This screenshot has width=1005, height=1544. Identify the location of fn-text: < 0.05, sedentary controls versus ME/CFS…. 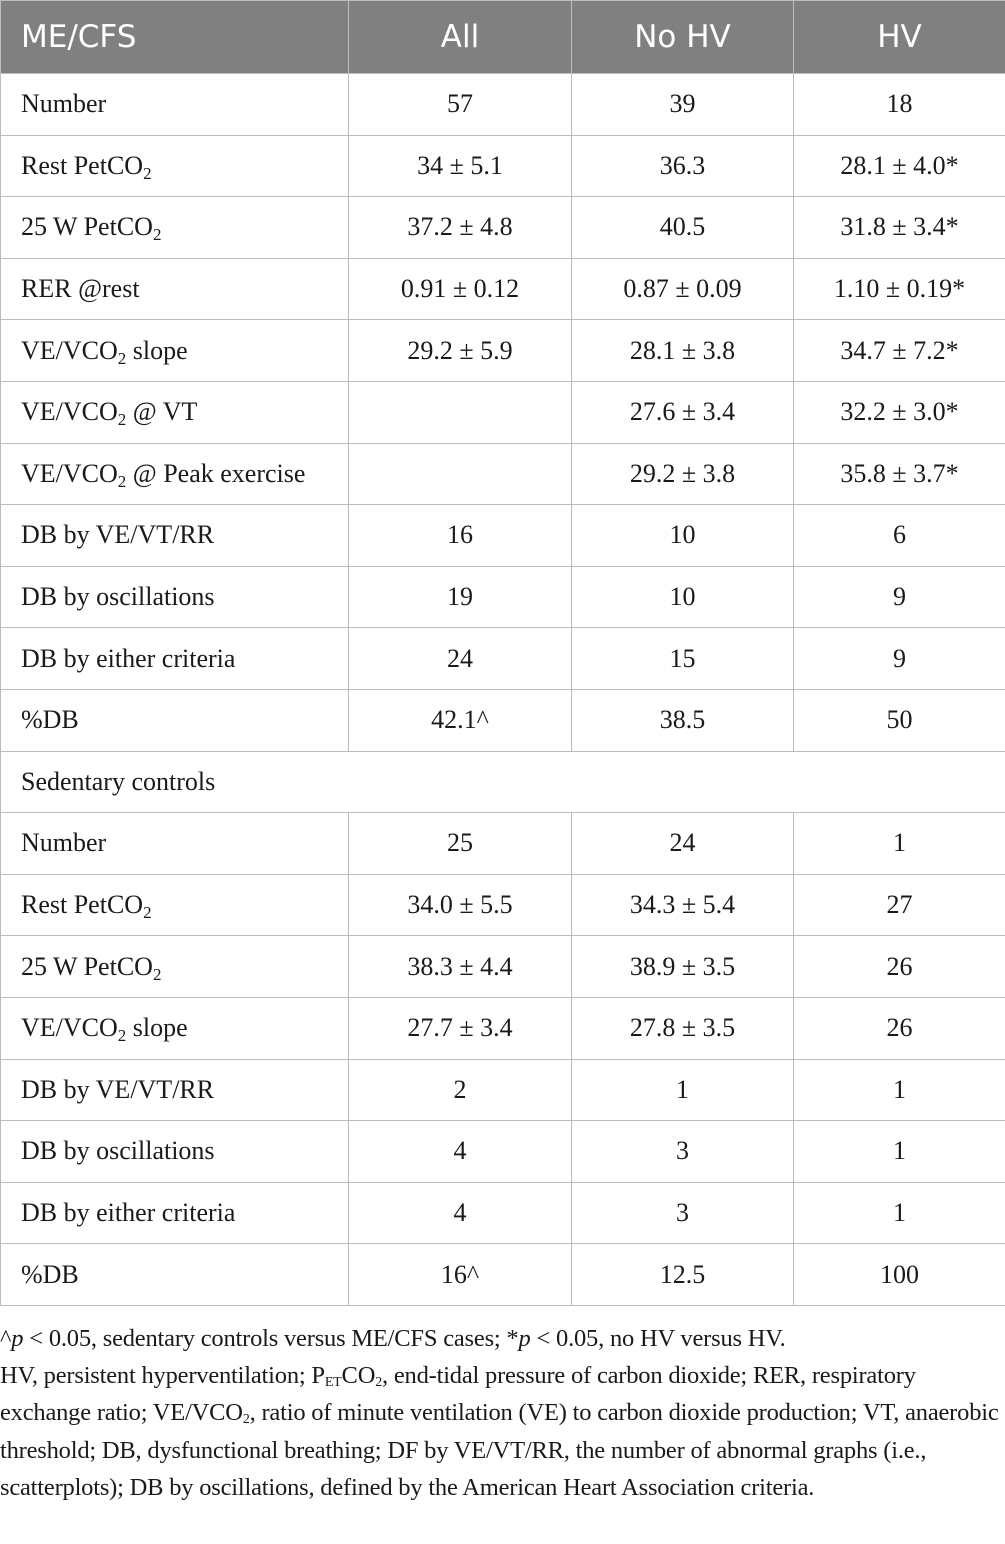
(271, 1338).